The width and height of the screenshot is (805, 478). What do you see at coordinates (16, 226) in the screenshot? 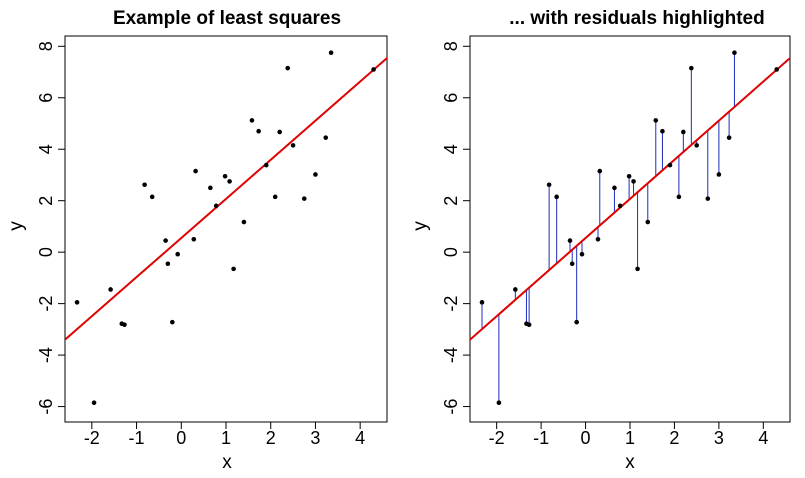
I see `panel-0-ylabel: y` at bounding box center [16, 226].